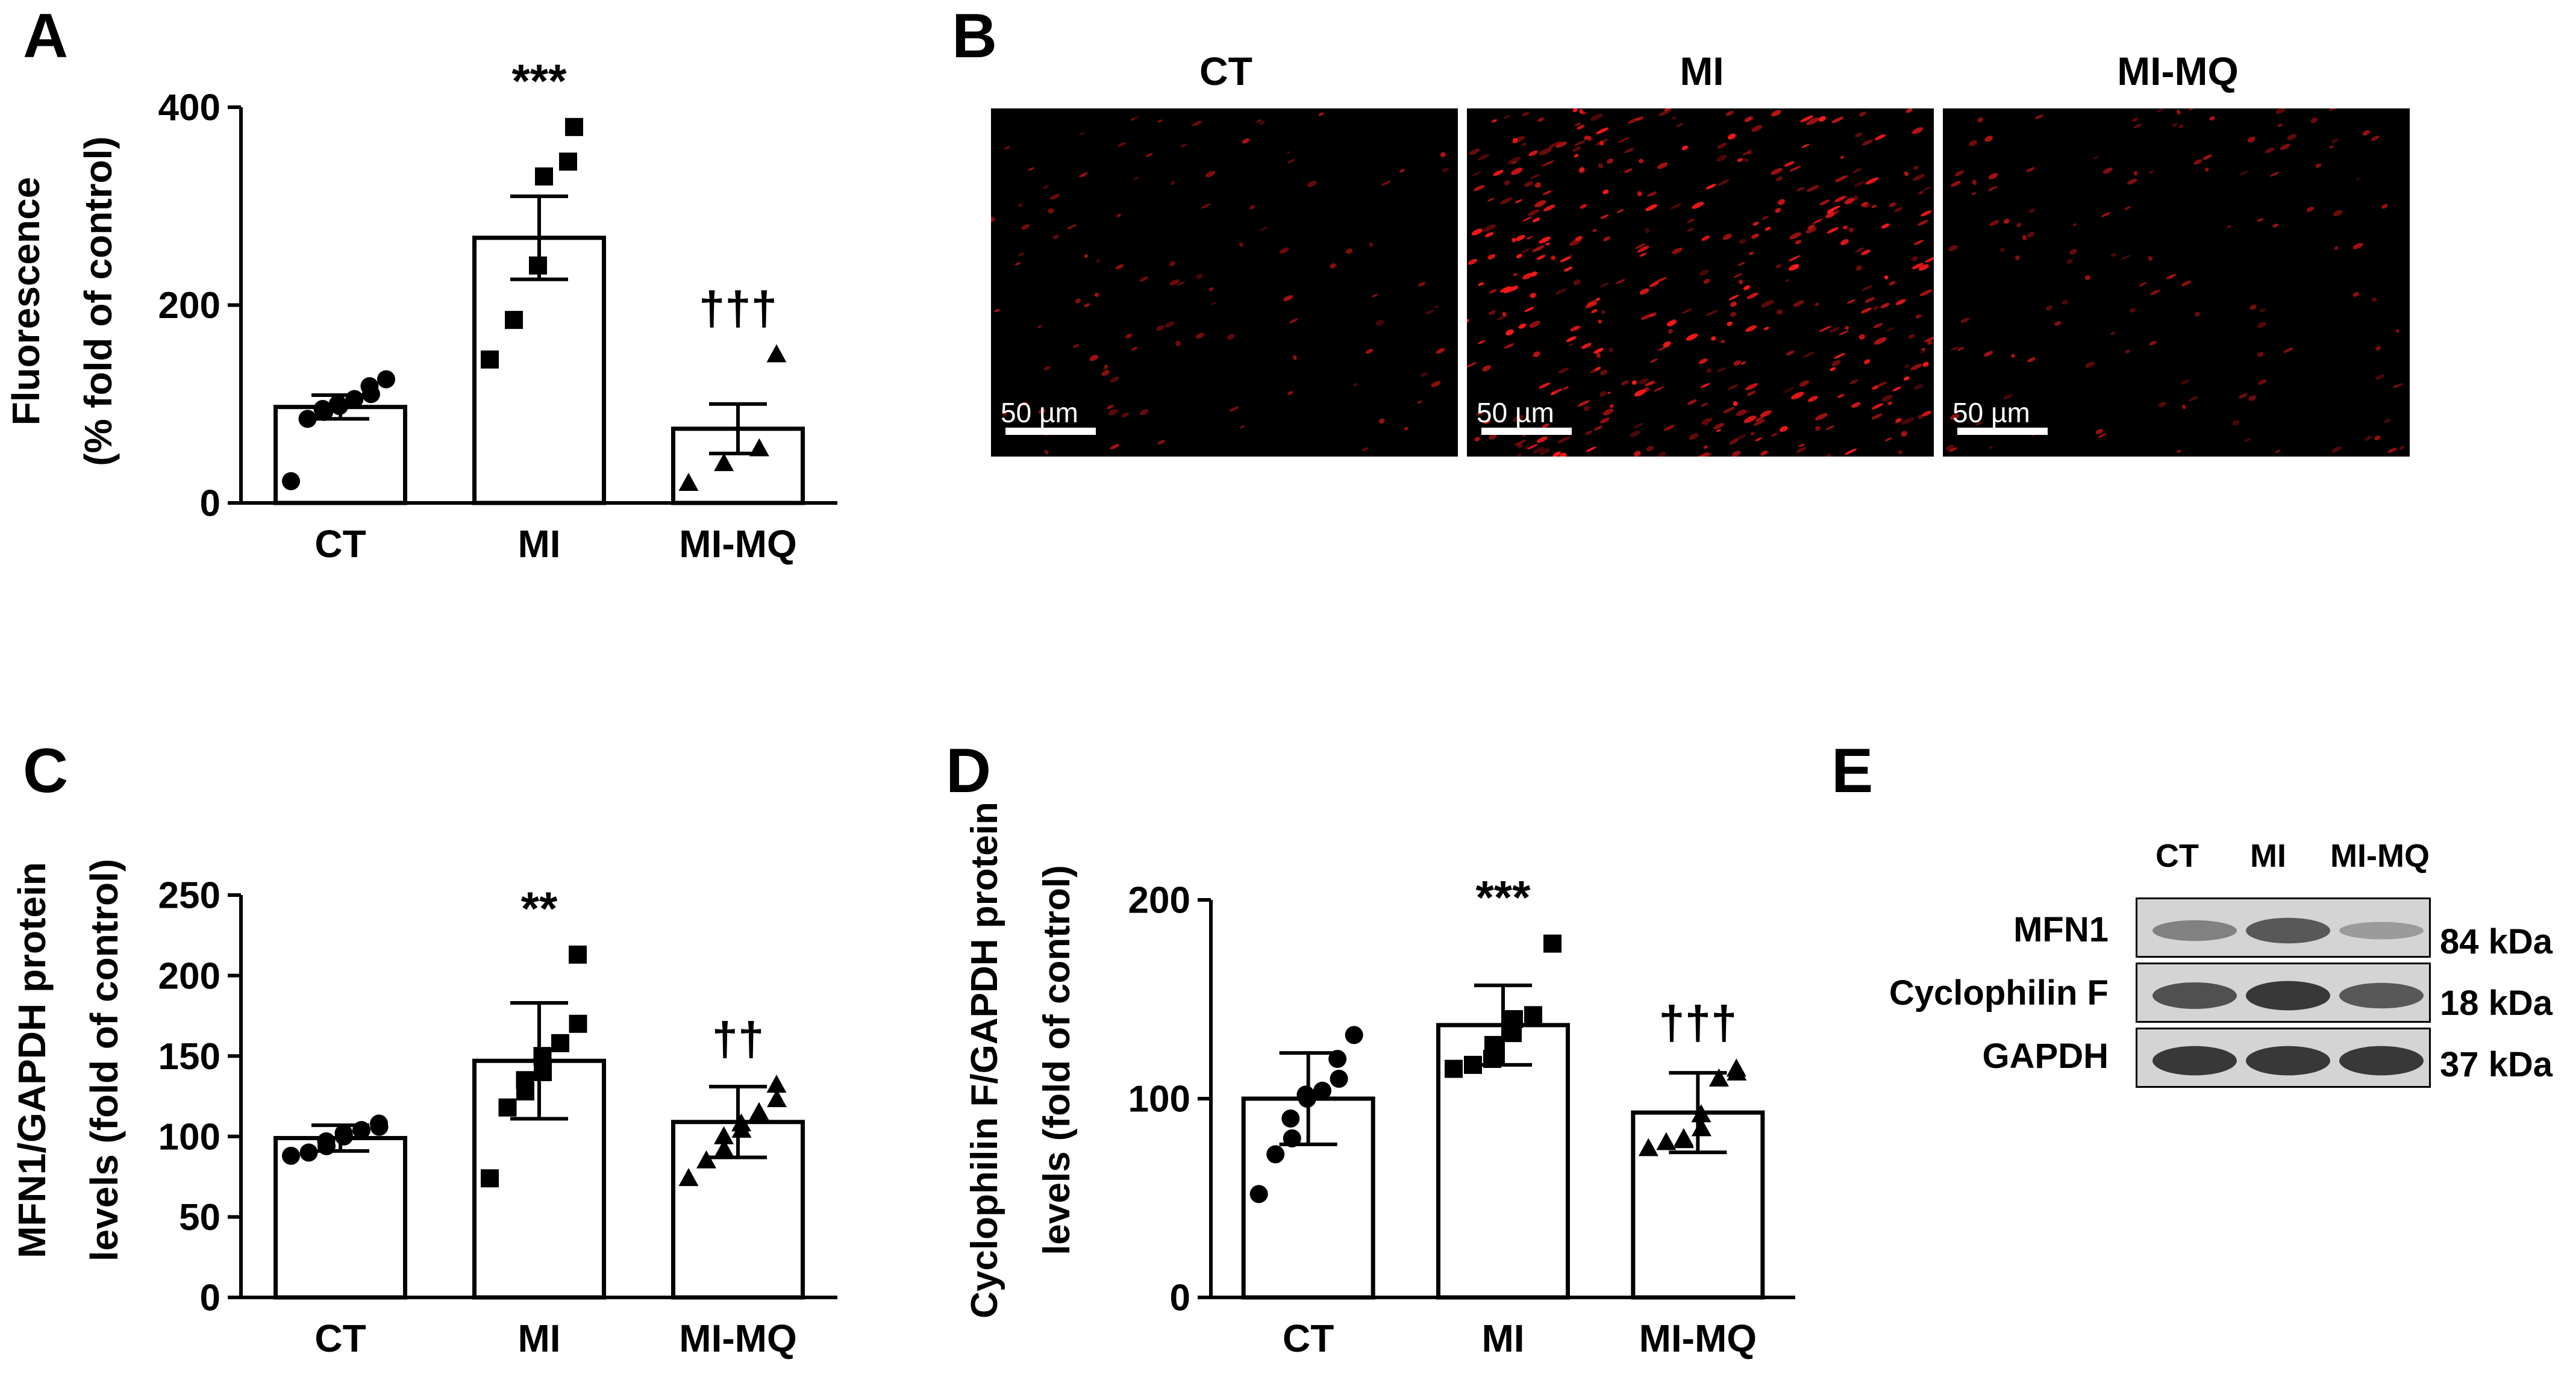 Image resolution: width=2576 pixels, height=1395 pixels. What do you see at coordinates (1853, 771) in the screenshot?
I see `panel-label-e: E` at bounding box center [1853, 771].